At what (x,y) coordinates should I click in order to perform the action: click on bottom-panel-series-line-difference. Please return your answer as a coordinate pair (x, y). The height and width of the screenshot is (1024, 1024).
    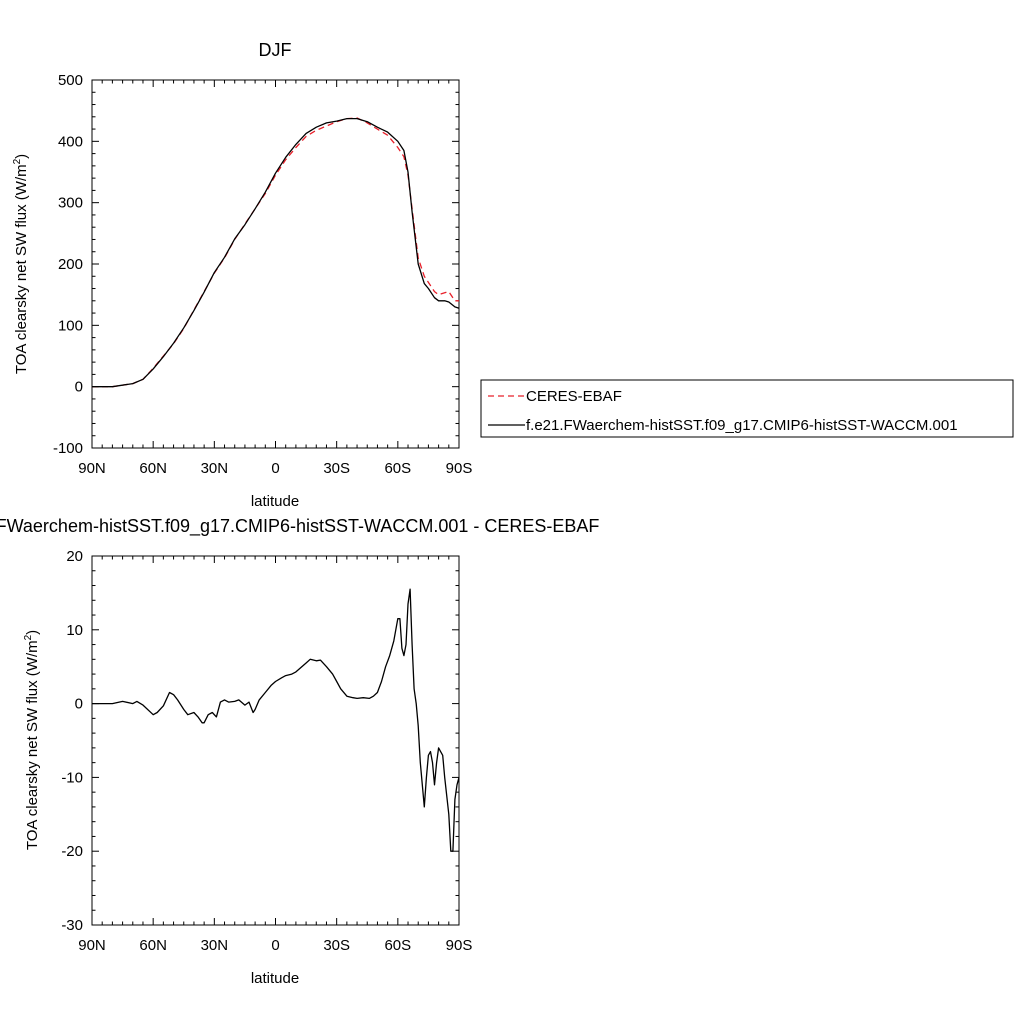
    Looking at the image, I should click on (276, 720).